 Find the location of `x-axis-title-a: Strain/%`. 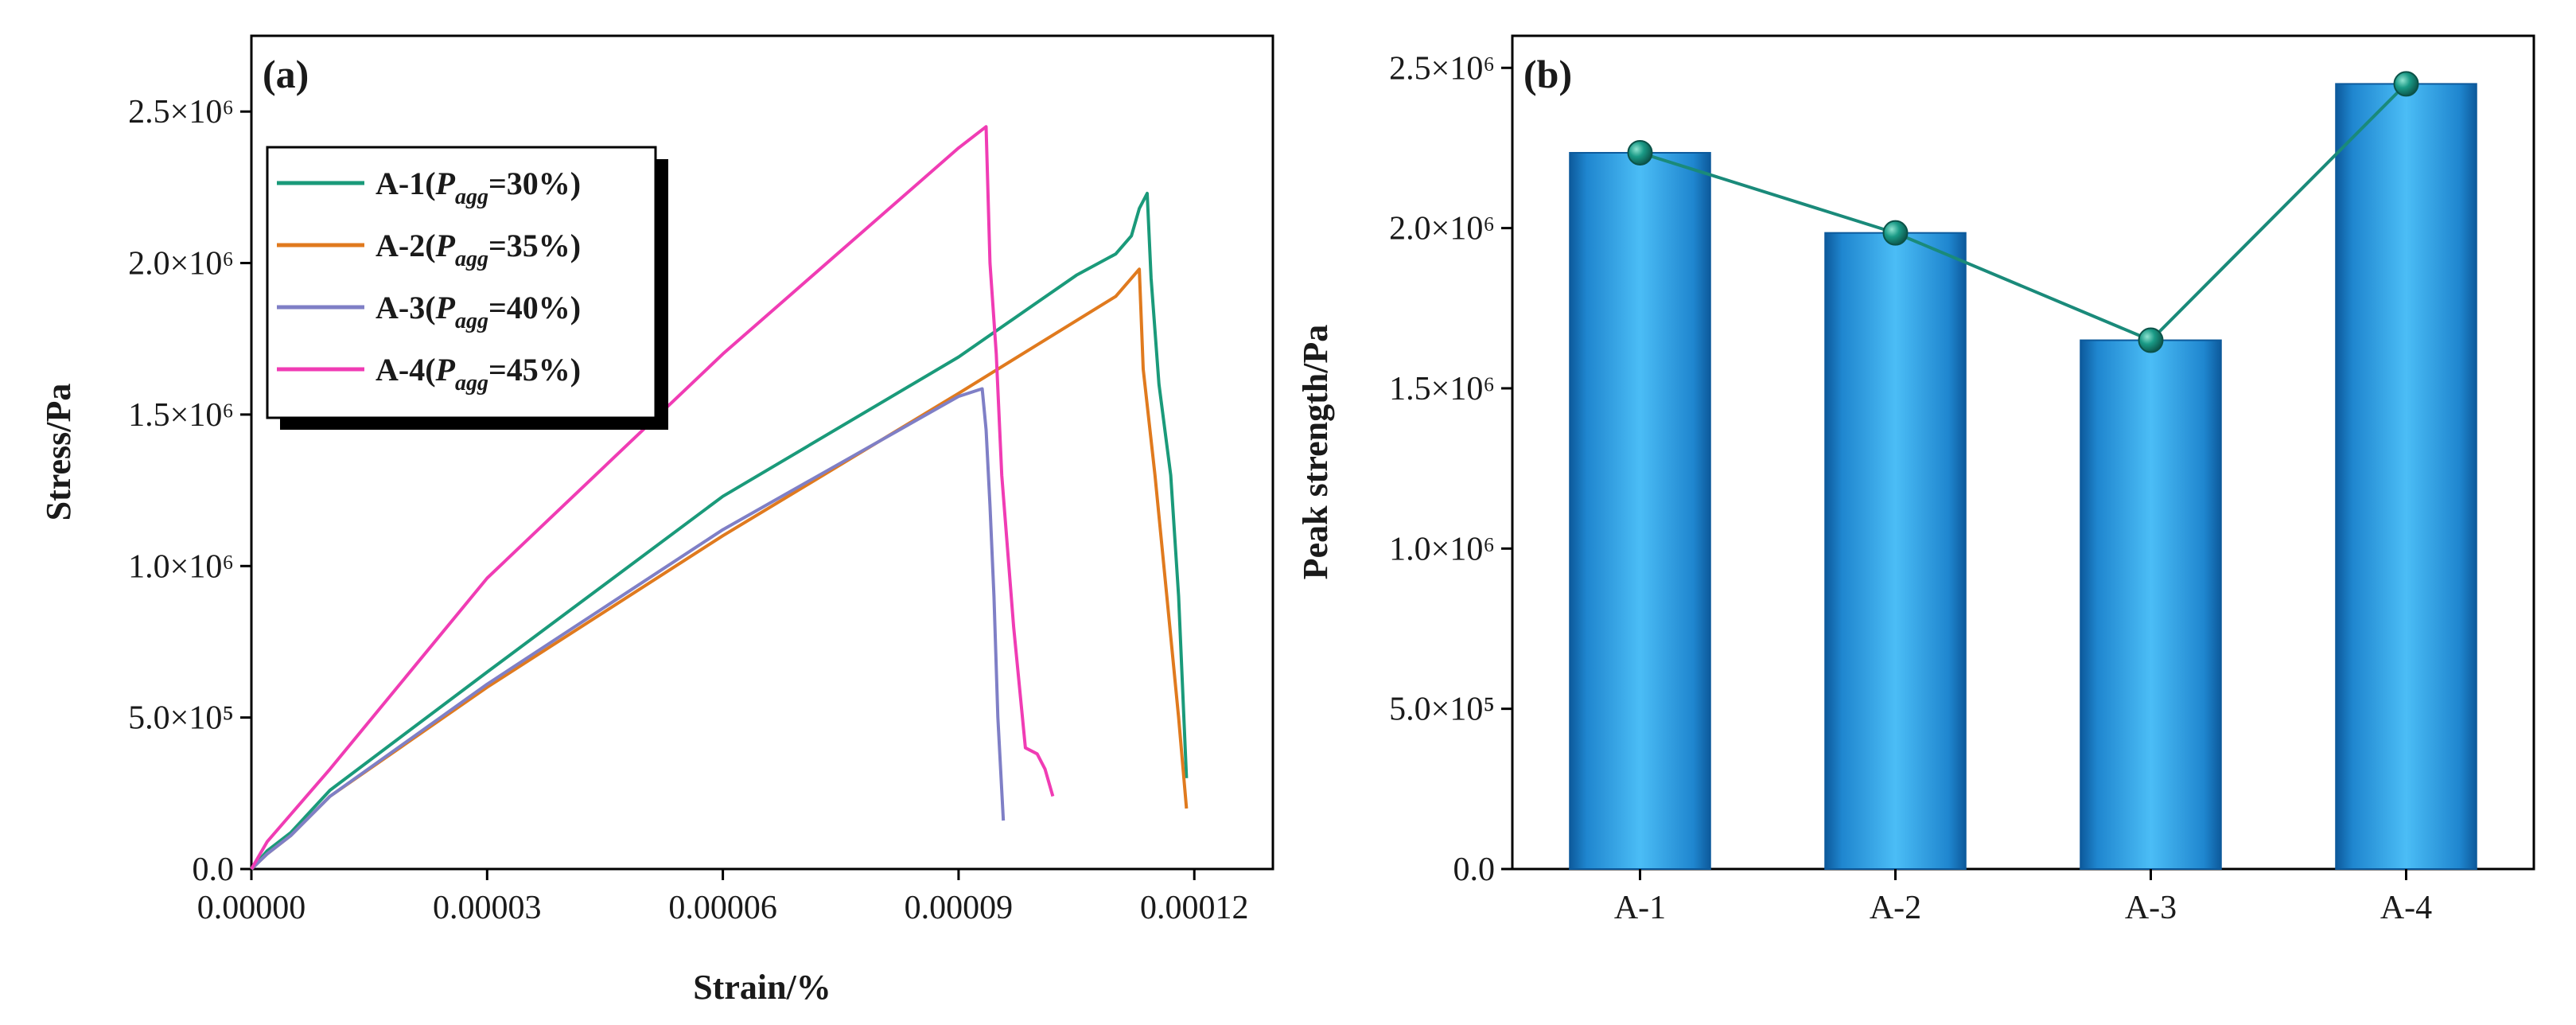

x-axis-title-a: Strain/% is located at coordinates (762, 988).